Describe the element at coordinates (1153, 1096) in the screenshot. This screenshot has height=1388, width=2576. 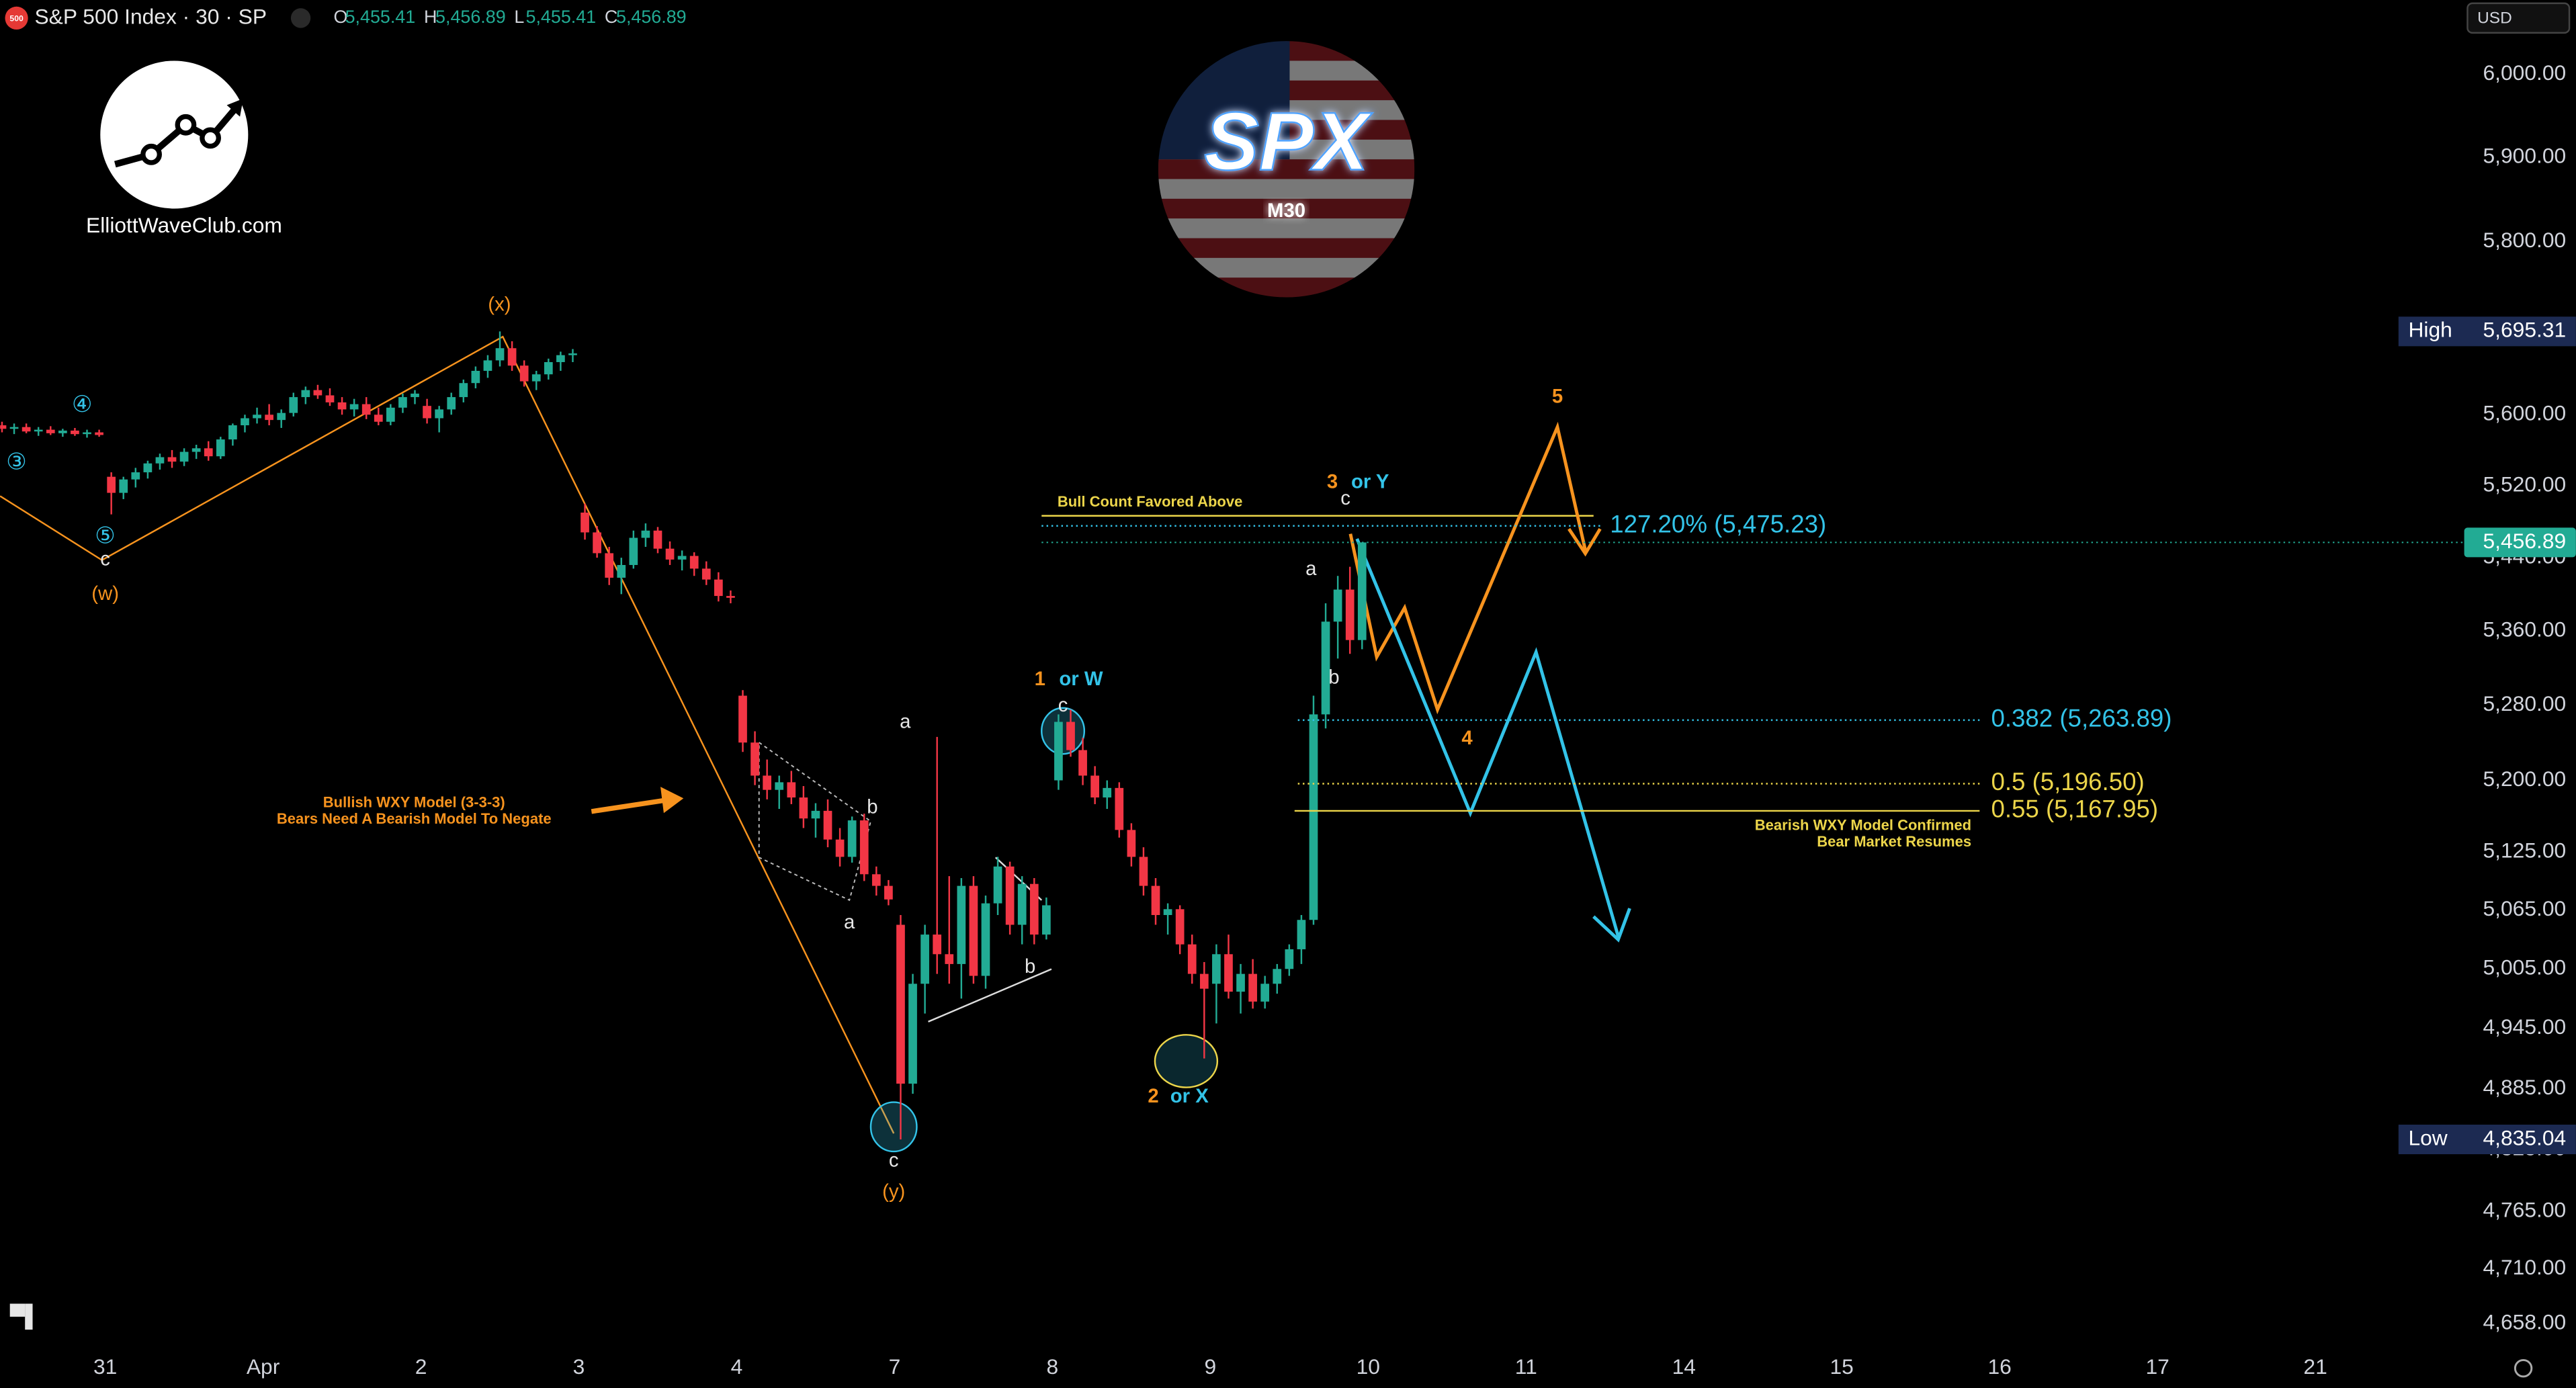
I see `wave-label: 2` at that location.